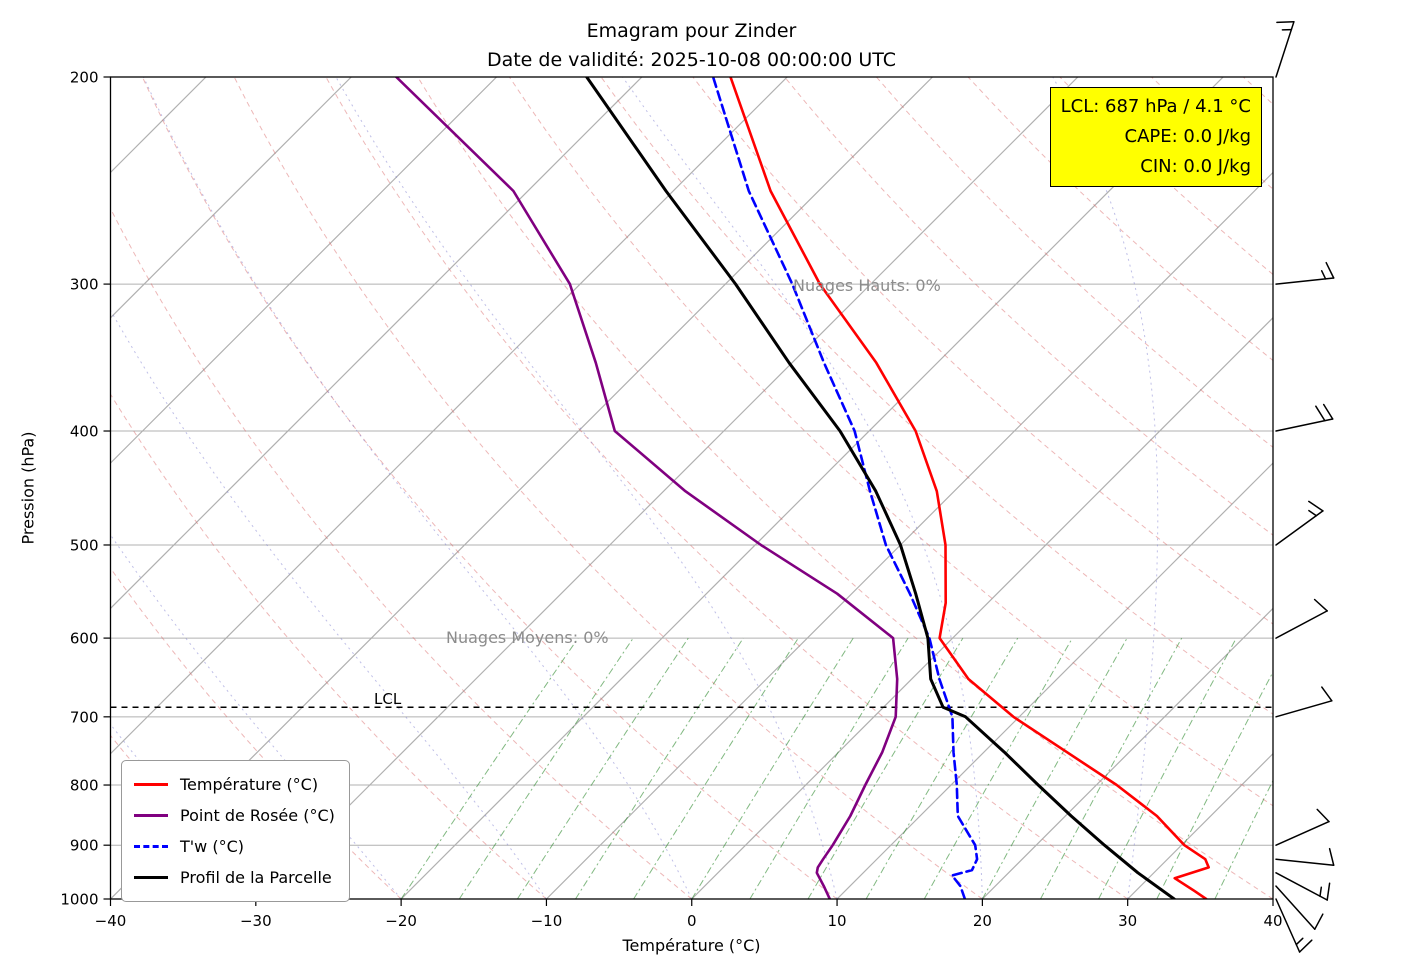 The image size is (1404, 978). I want to click on y-tick-label: 300, so click(84, 285).